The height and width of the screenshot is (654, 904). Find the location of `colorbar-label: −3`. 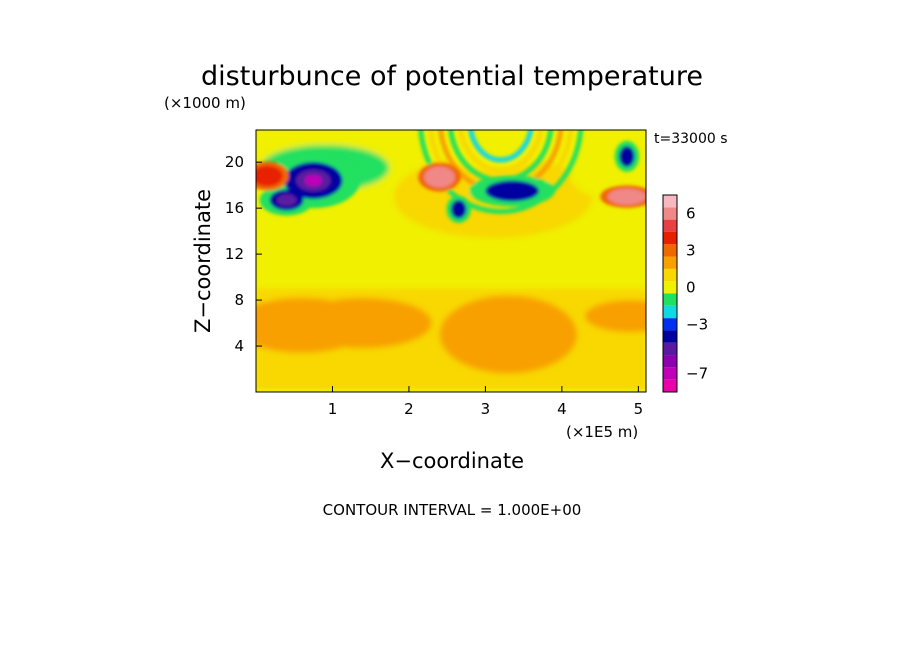

colorbar-label: −3 is located at coordinates (697, 324).